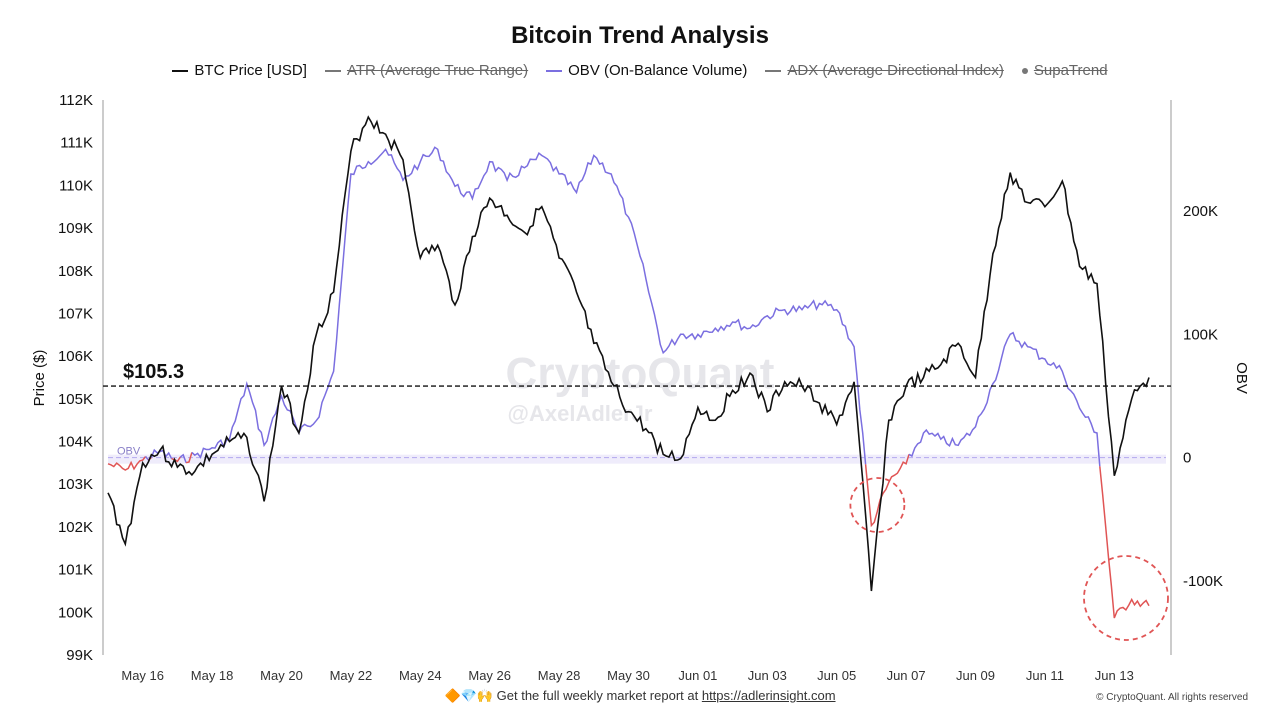 Image resolution: width=1280 pixels, height=720 pixels. I want to click on legend-item-3: ADX (Average Directional Index), so click(884, 70).